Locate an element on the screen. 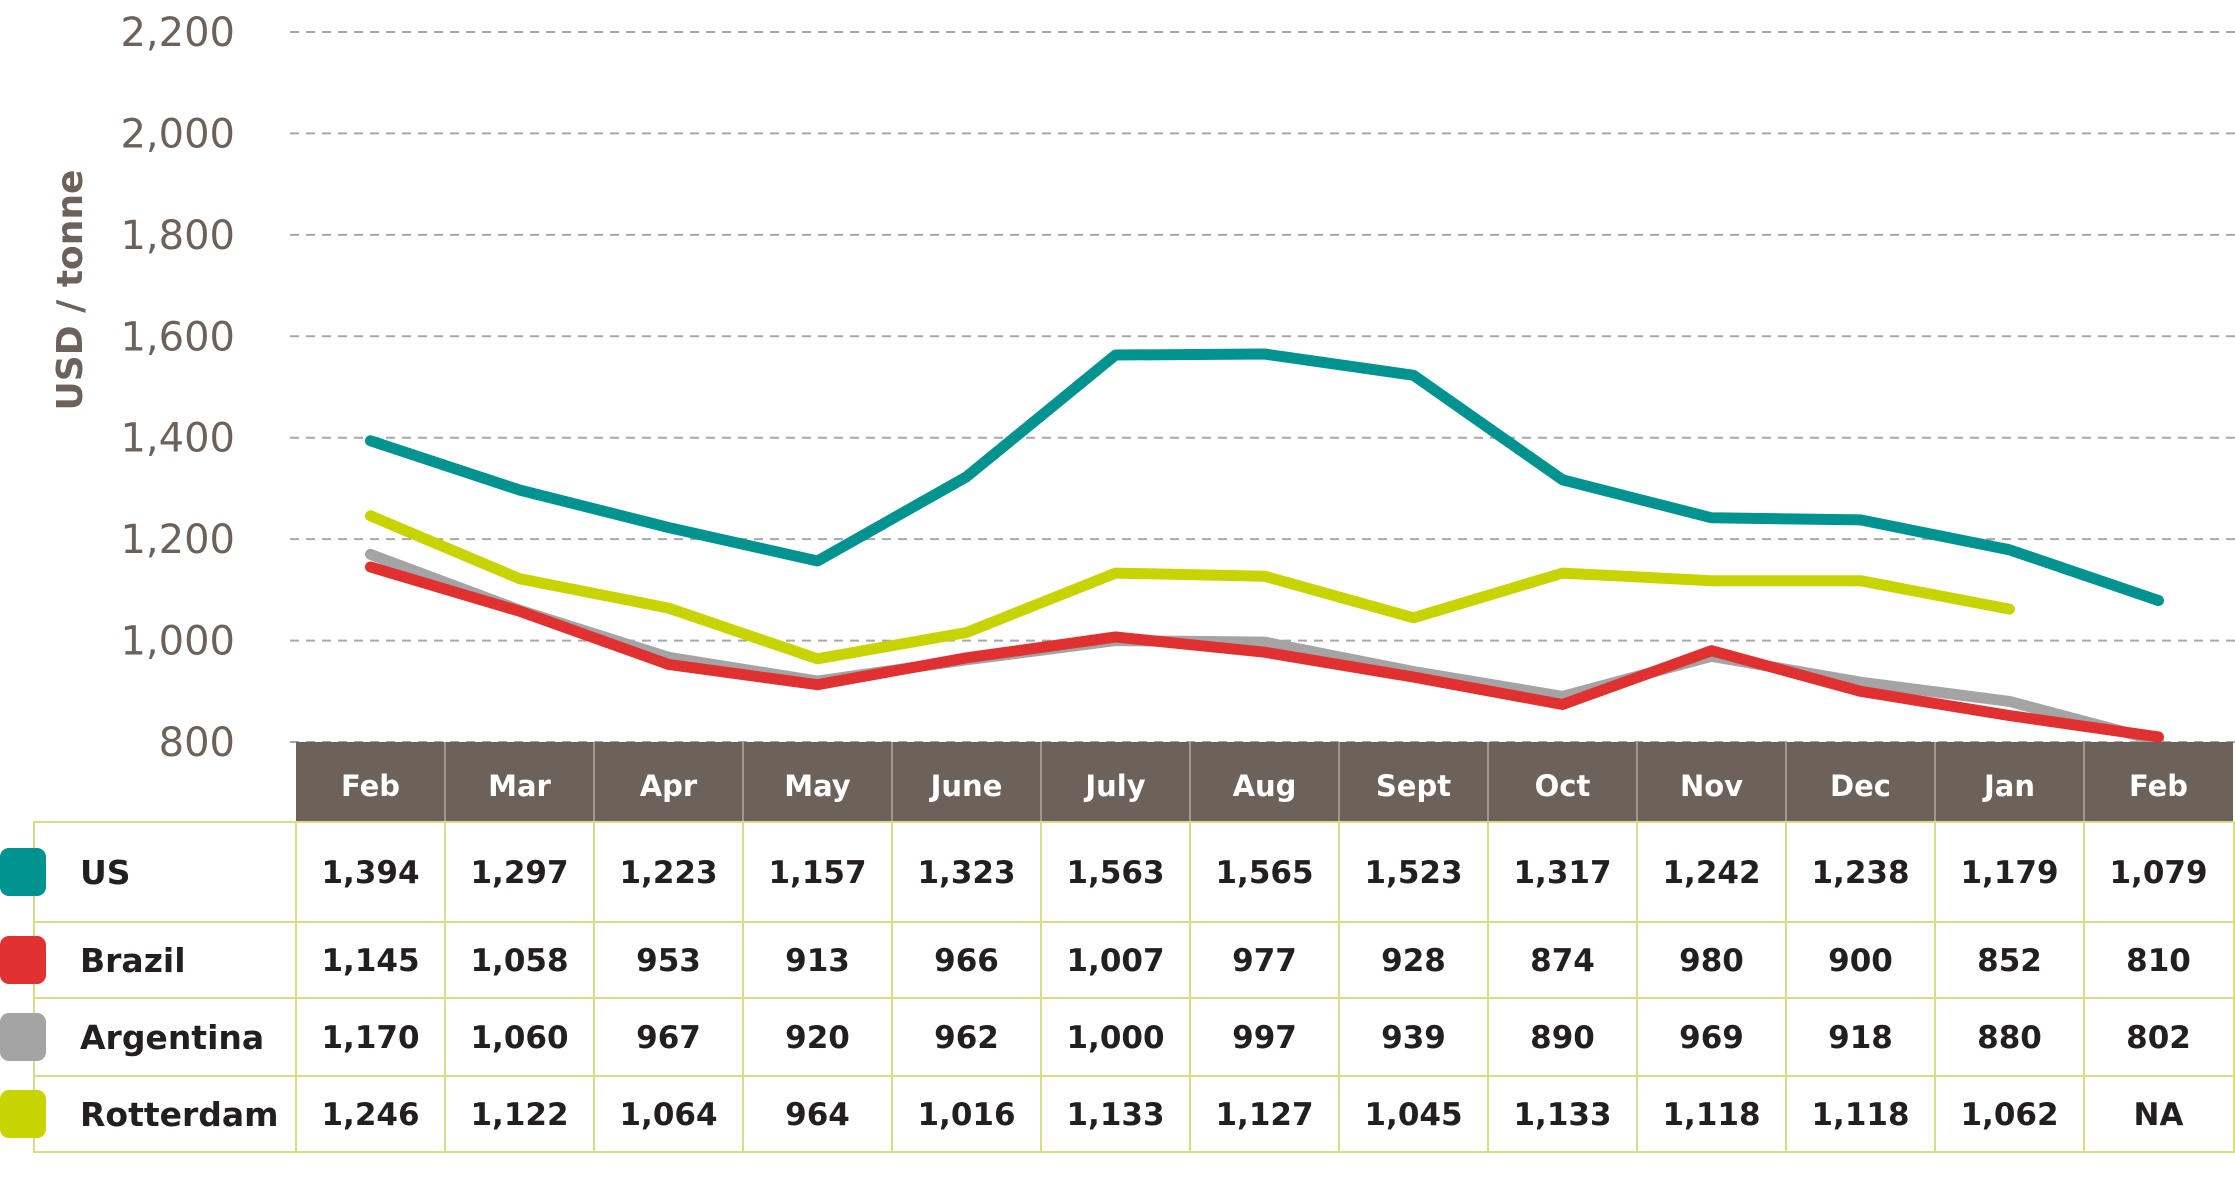 The width and height of the screenshot is (2235, 1187). legend-swatch-us is located at coordinates (23, 872).